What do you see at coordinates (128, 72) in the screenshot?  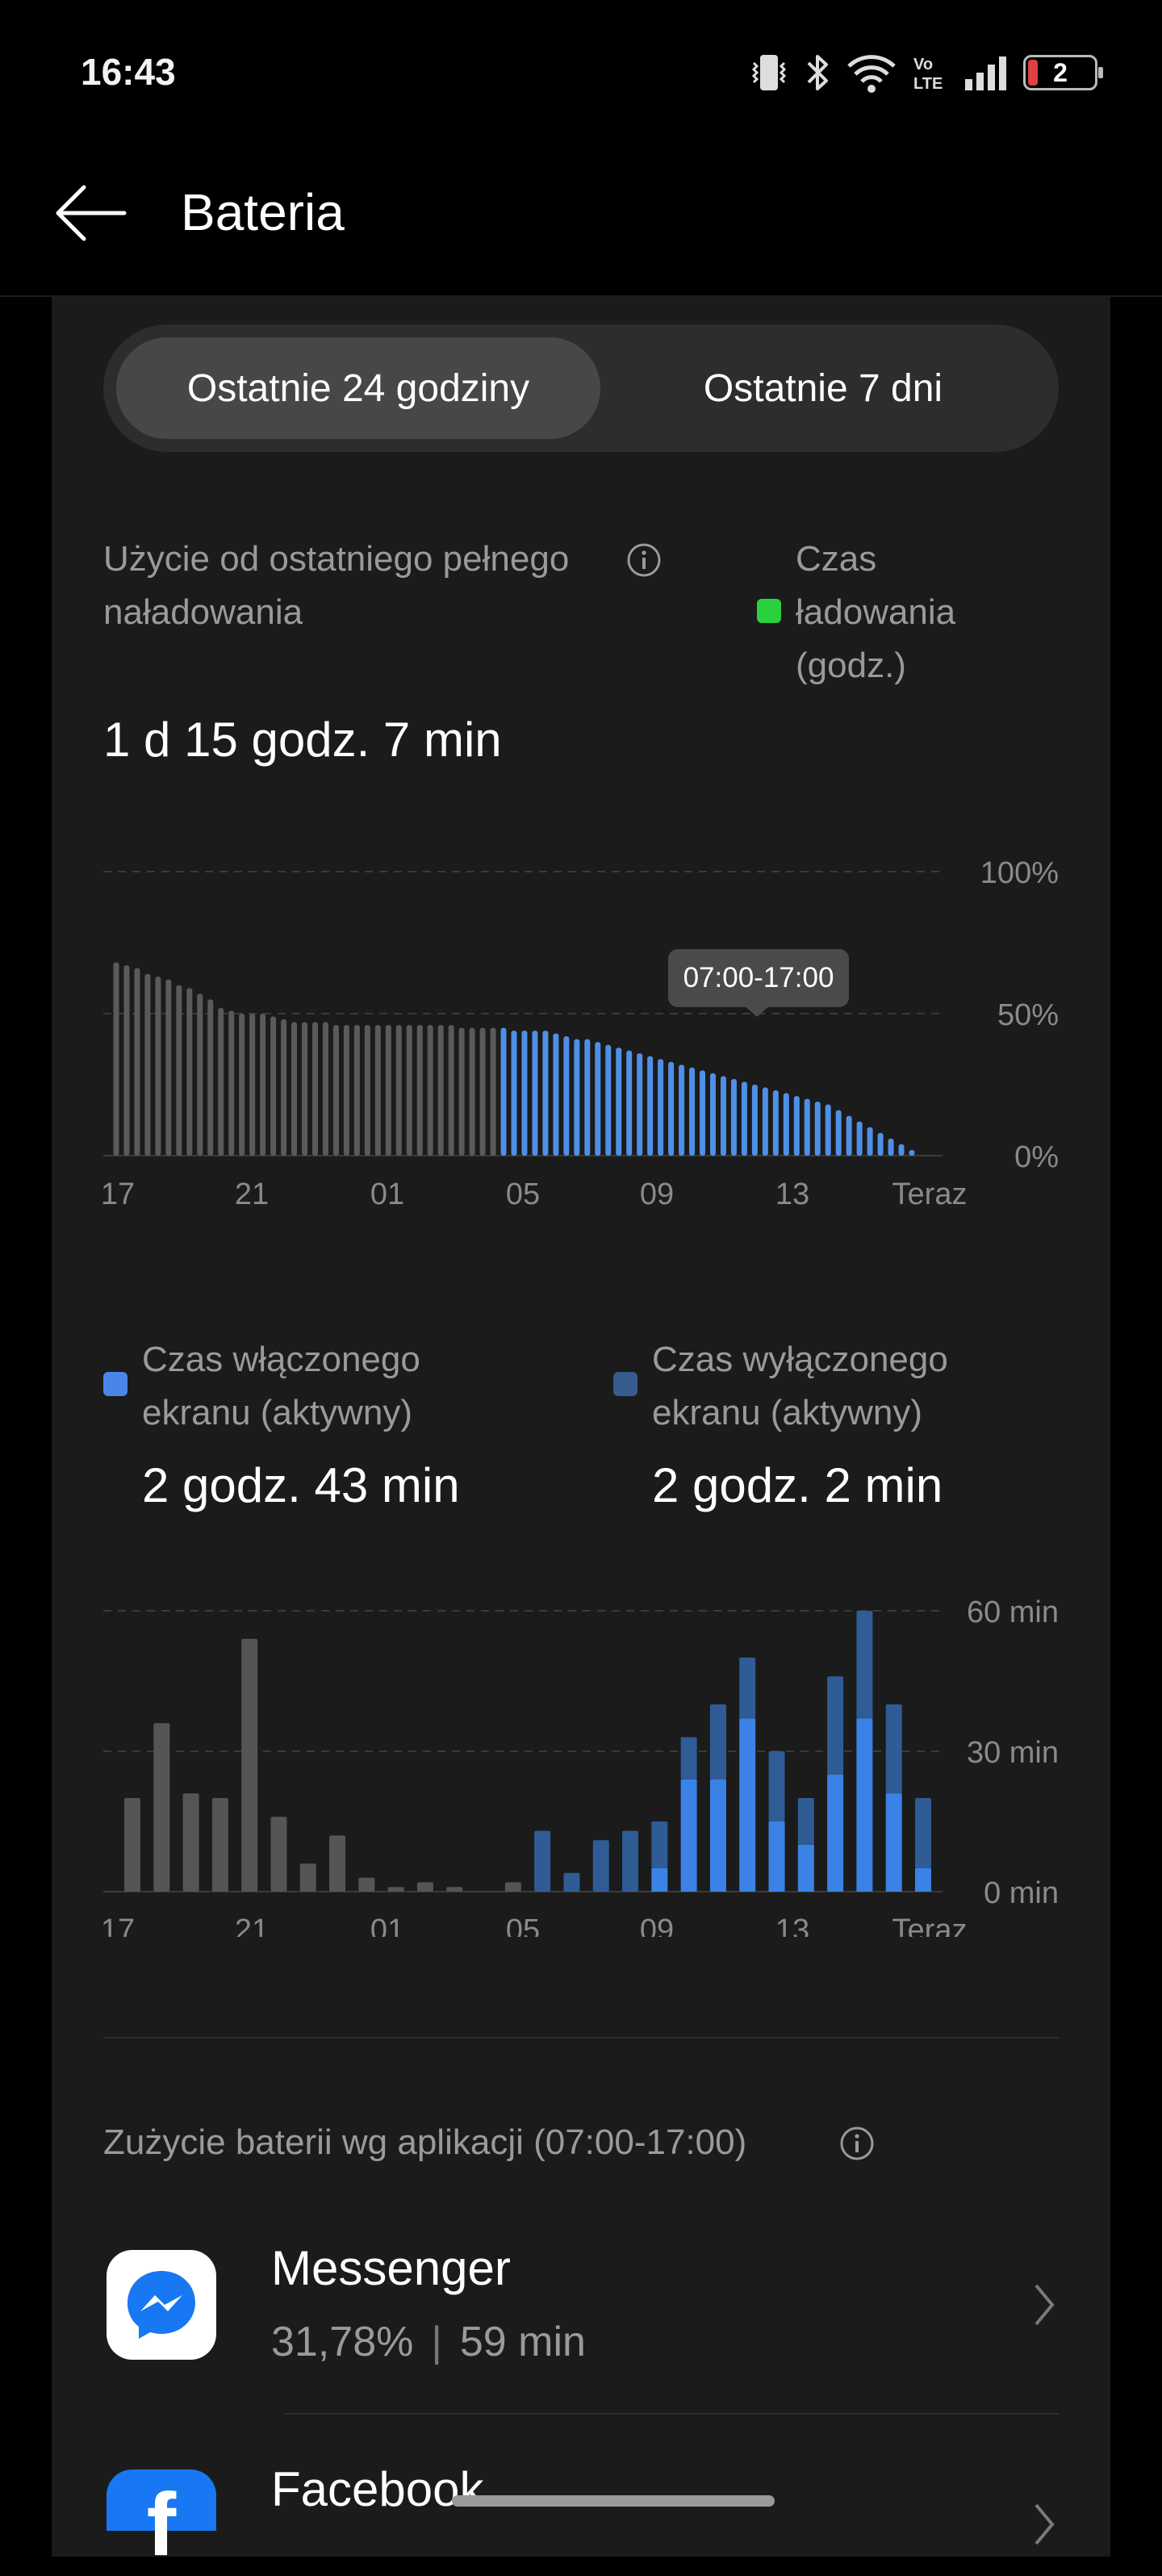 I see `status-time: 16:43` at bounding box center [128, 72].